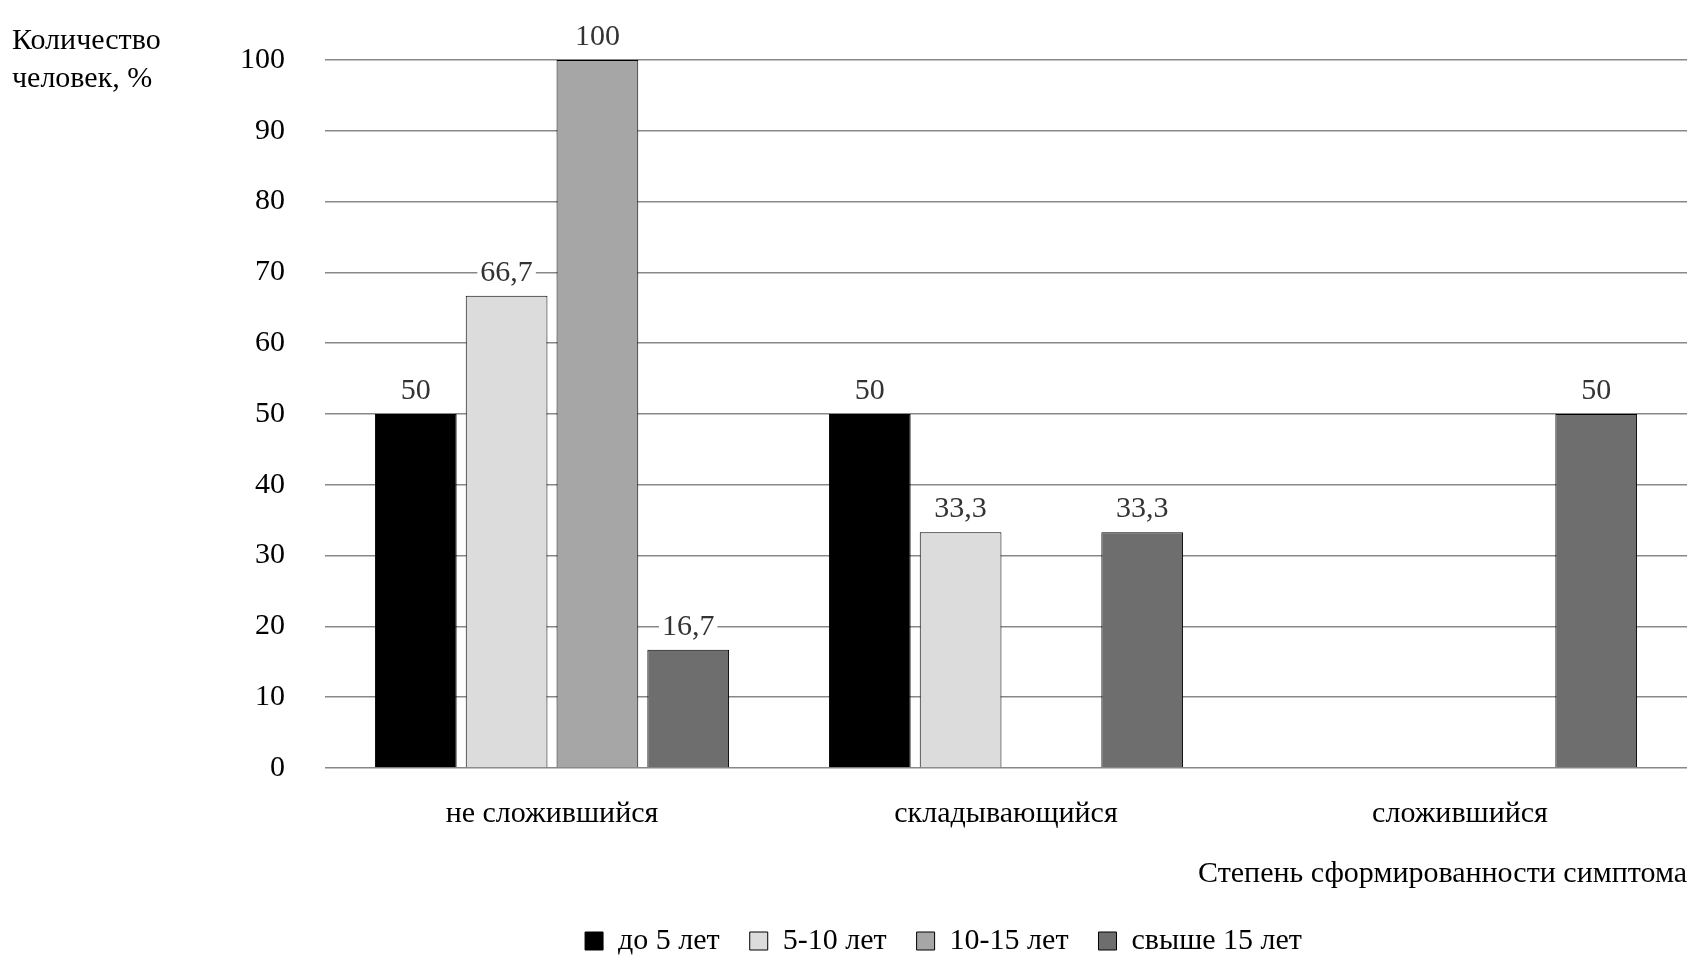 The width and height of the screenshot is (1697, 966). Describe the element at coordinates (688, 624) in the screenshot. I see `data-label: 16,7` at that location.